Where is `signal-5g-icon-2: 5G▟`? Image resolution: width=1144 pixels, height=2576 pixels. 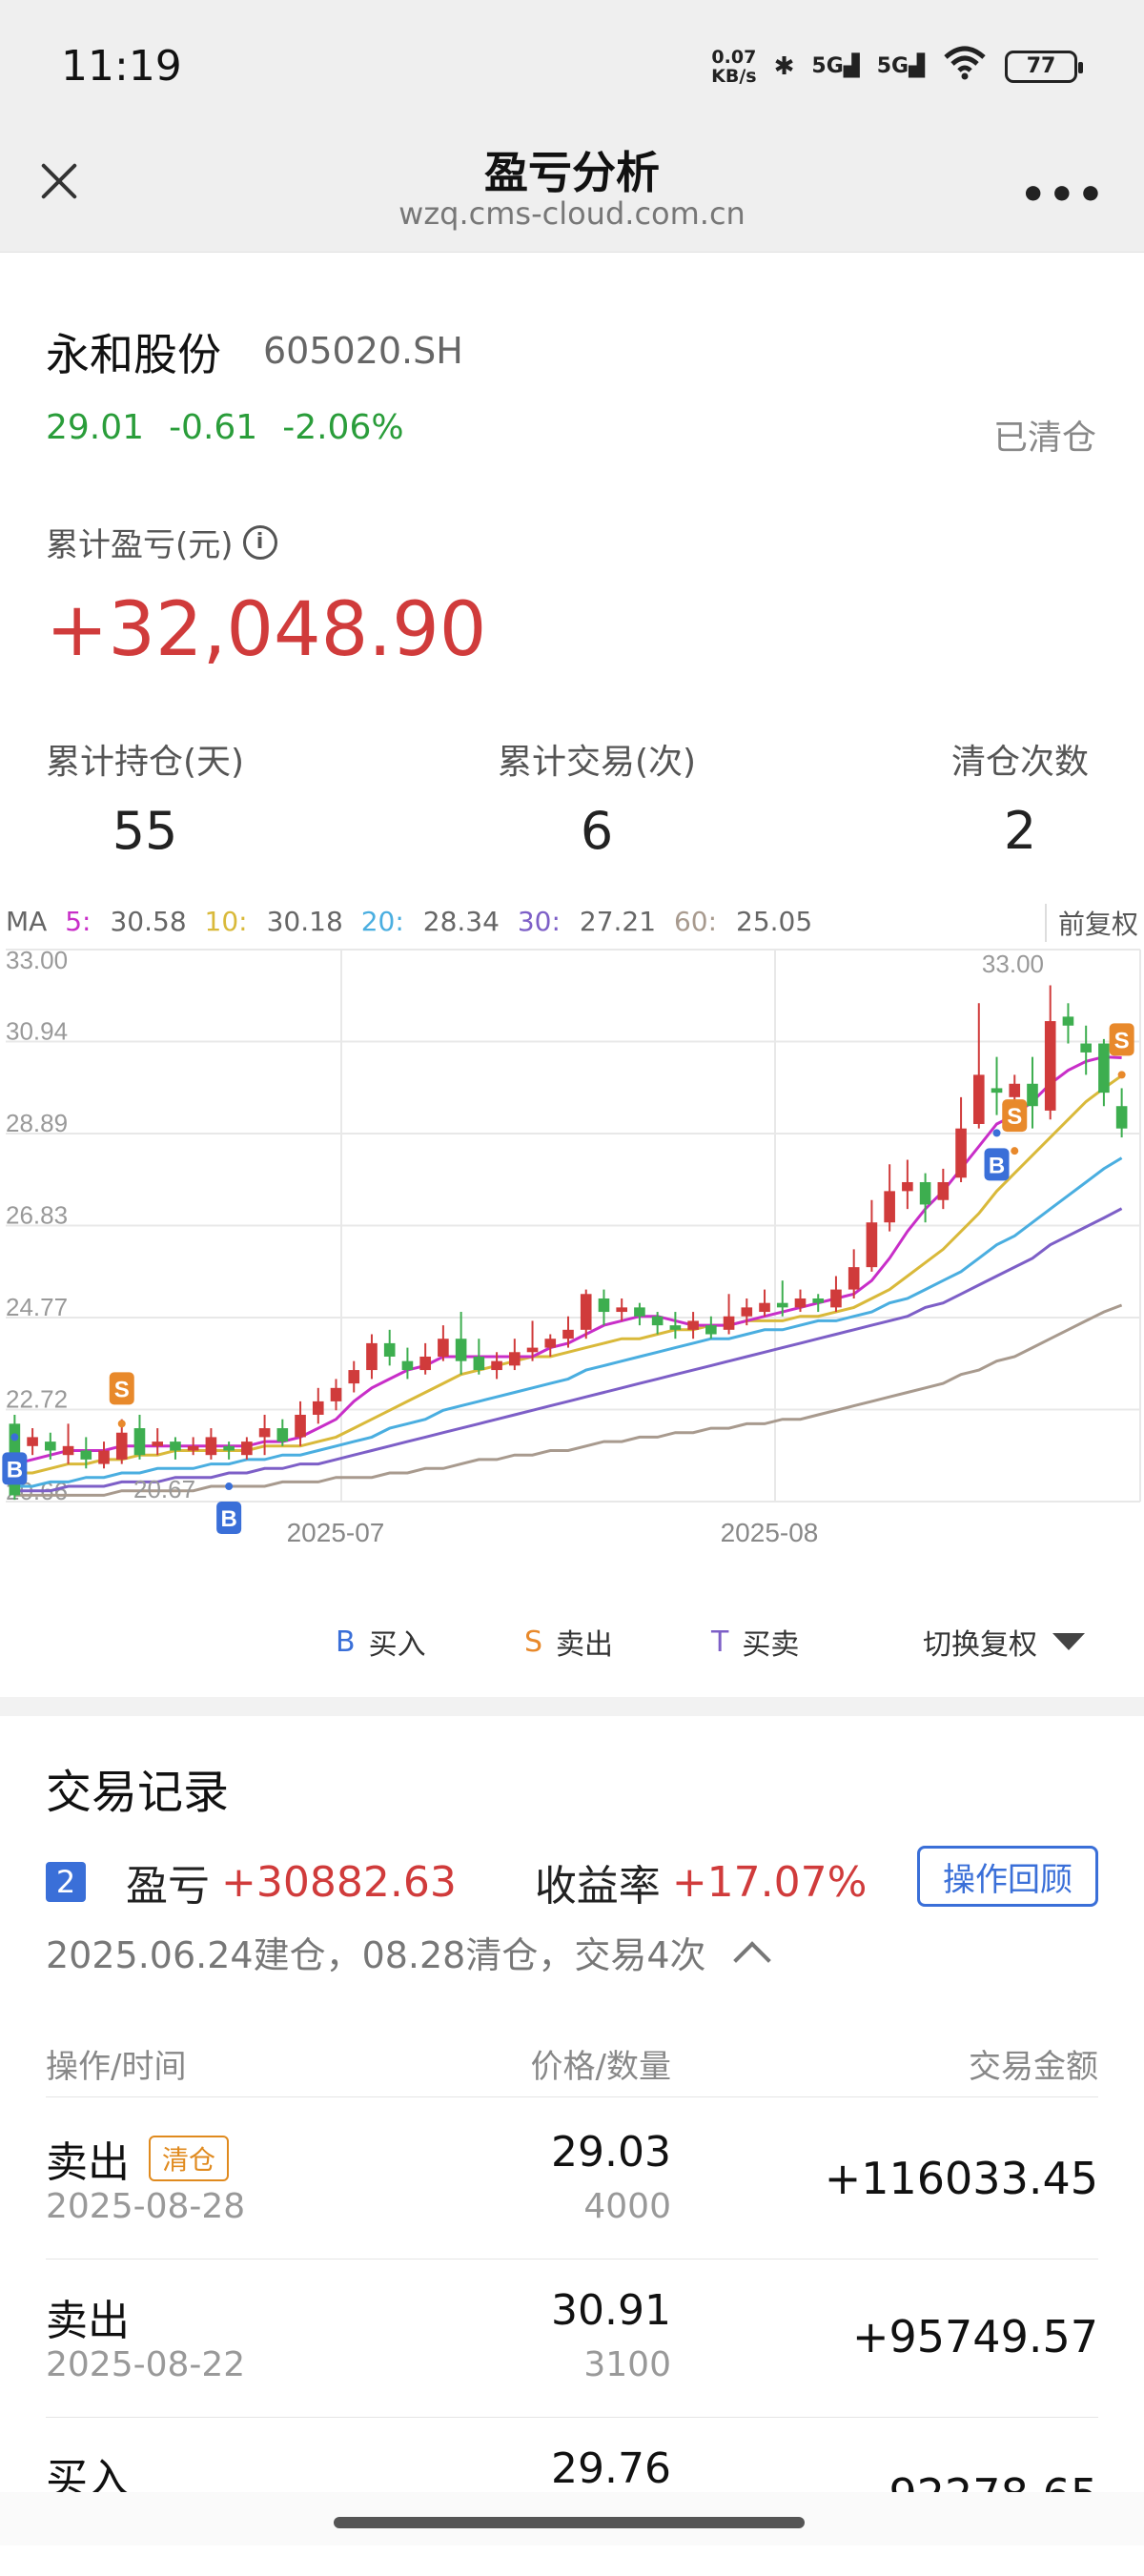
signal-5g-icon-2: 5G▟ is located at coordinates (901, 66).